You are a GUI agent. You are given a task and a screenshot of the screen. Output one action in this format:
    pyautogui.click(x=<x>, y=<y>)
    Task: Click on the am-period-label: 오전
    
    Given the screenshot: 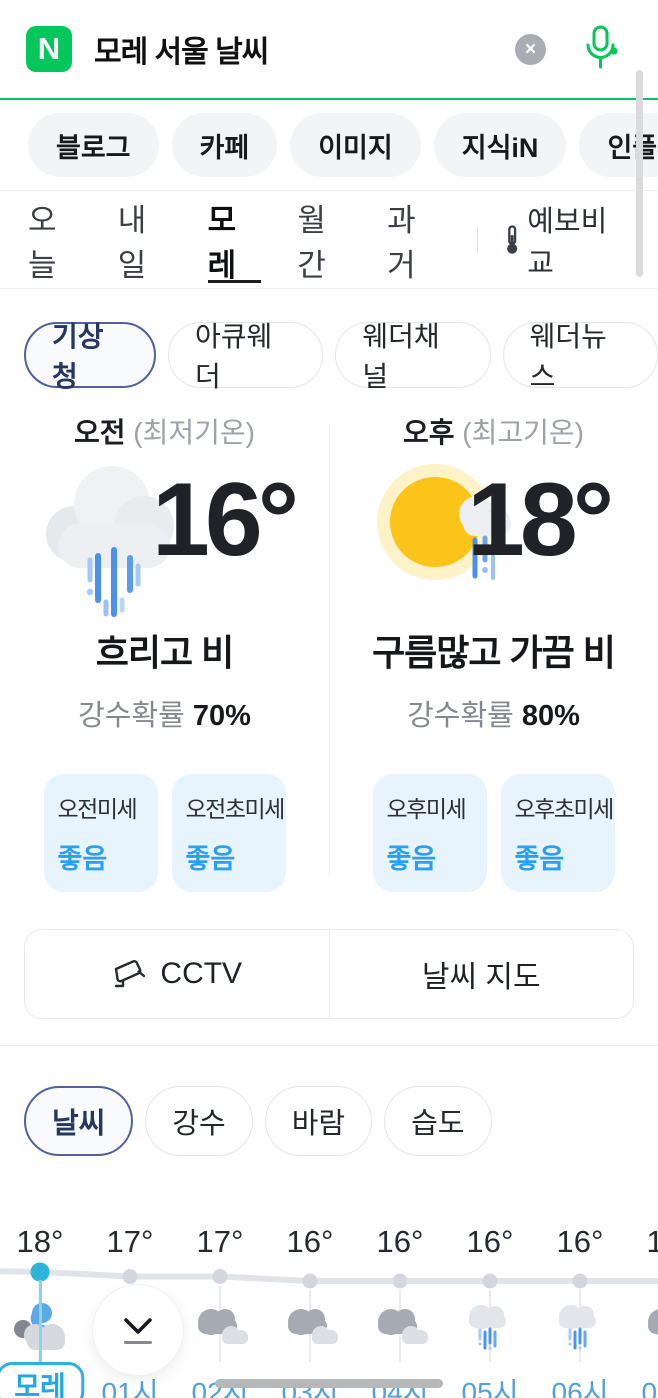 What is the action you would take?
    pyautogui.click(x=99, y=432)
    